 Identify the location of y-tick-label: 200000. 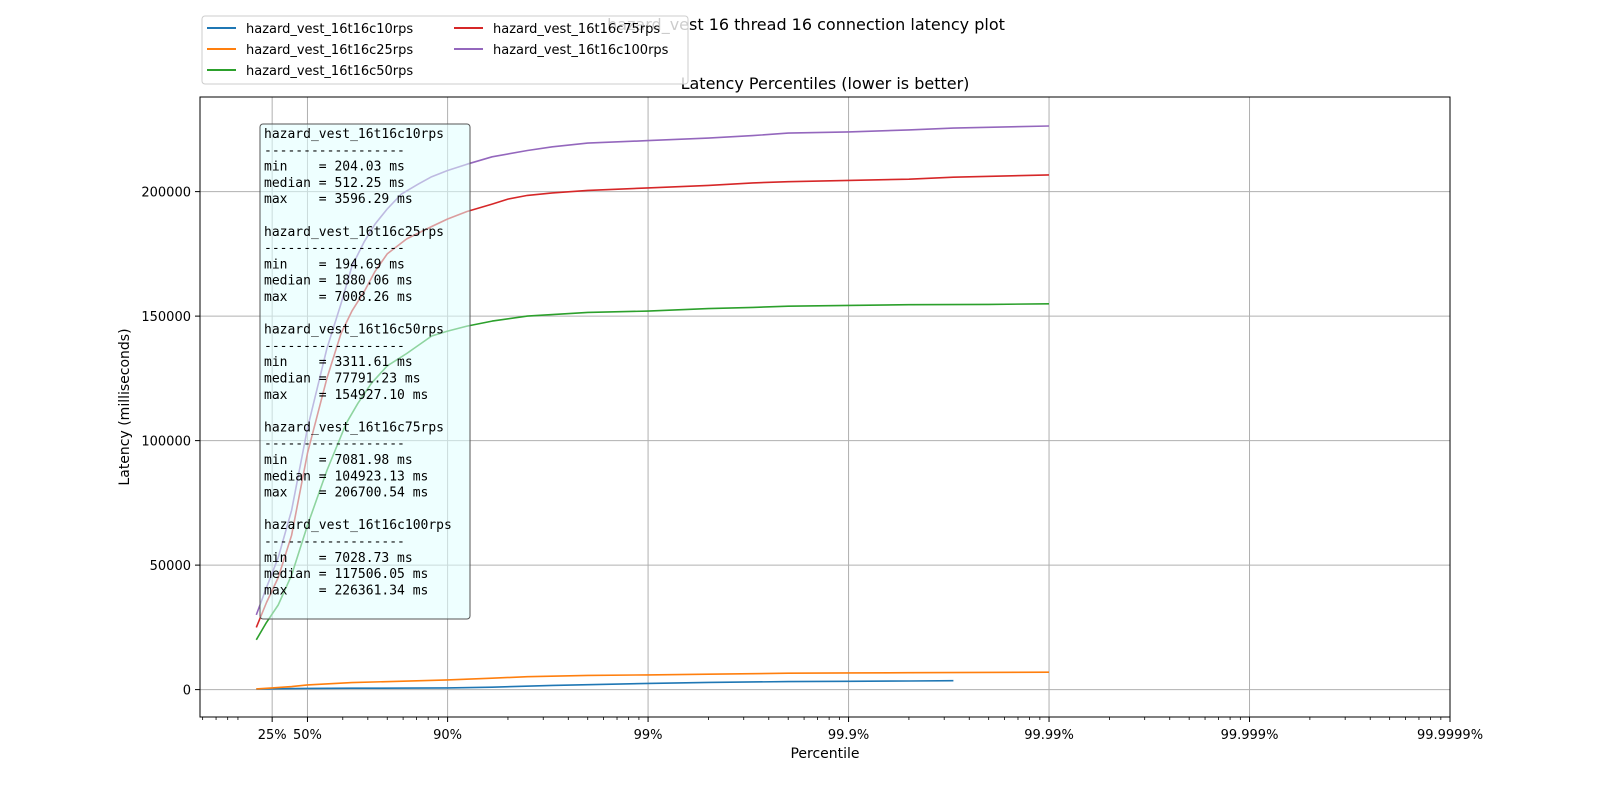
(166, 193).